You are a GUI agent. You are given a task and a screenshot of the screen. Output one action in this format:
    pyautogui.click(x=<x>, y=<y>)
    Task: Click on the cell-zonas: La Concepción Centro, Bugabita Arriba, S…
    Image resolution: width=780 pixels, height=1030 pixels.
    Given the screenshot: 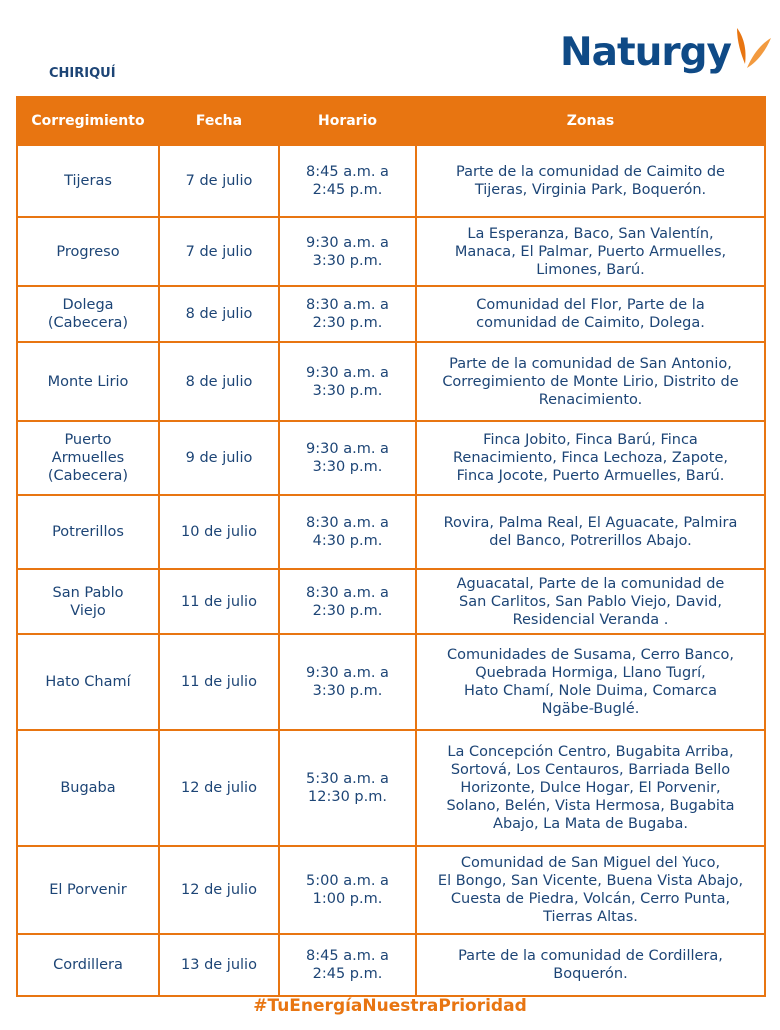 What is the action you would take?
    pyautogui.click(x=590, y=788)
    